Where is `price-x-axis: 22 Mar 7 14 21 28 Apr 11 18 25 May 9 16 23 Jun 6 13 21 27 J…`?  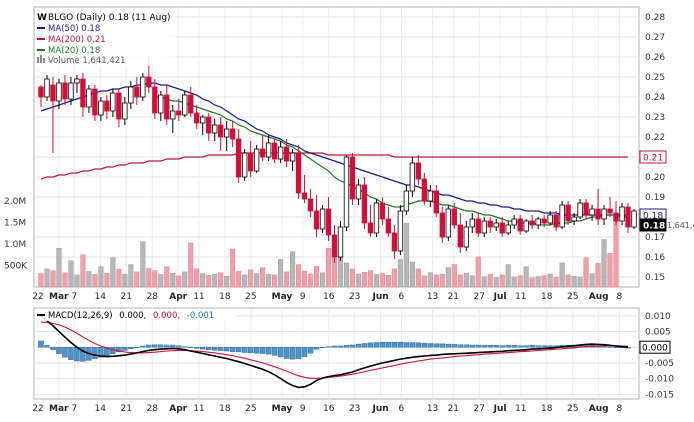
price-x-axis: 22 Mar 7 14 21 28 Apr 11 18 25 May 9 16 23 Jun 6 13 21 27 J… is located at coordinates (327, 297).